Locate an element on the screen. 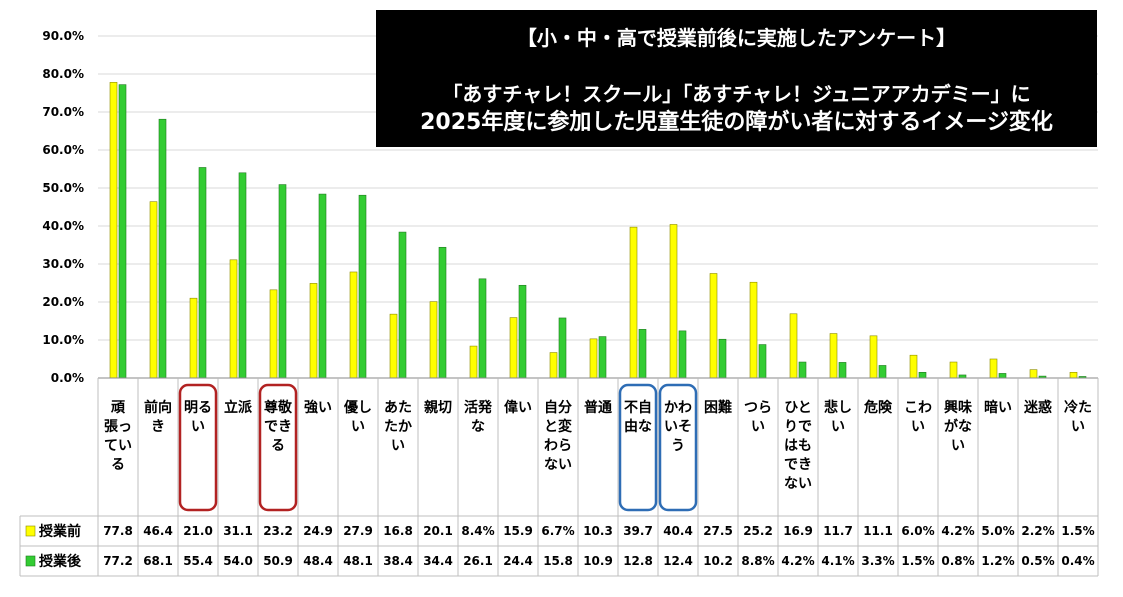 This screenshot has height=597, width=1123. category-label: かわいそう is located at coordinates (678, 427).